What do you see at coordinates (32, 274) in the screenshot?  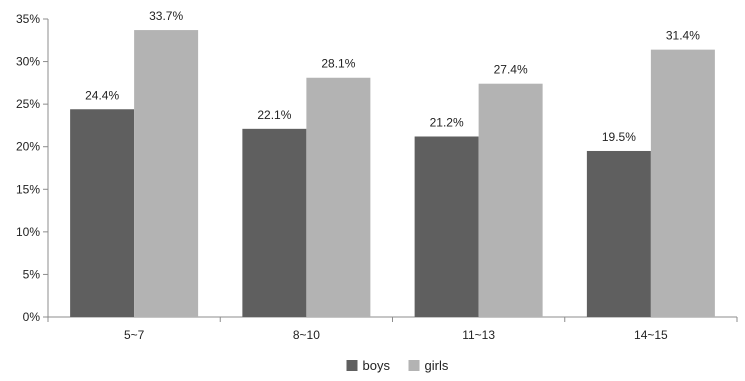 I see `y-tick-label: 5%` at bounding box center [32, 274].